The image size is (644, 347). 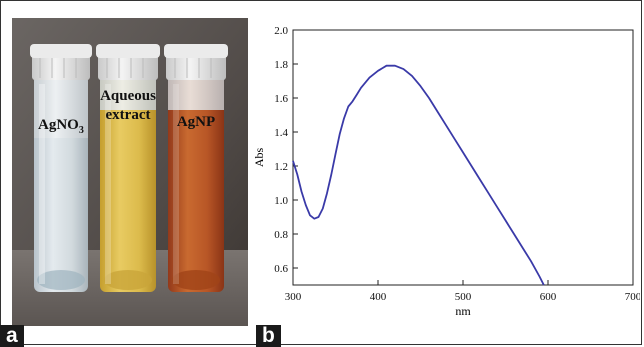 What do you see at coordinates (378, 297) in the screenshot?
I see `x-tick-label: 400` at bounding box center [378, 297].